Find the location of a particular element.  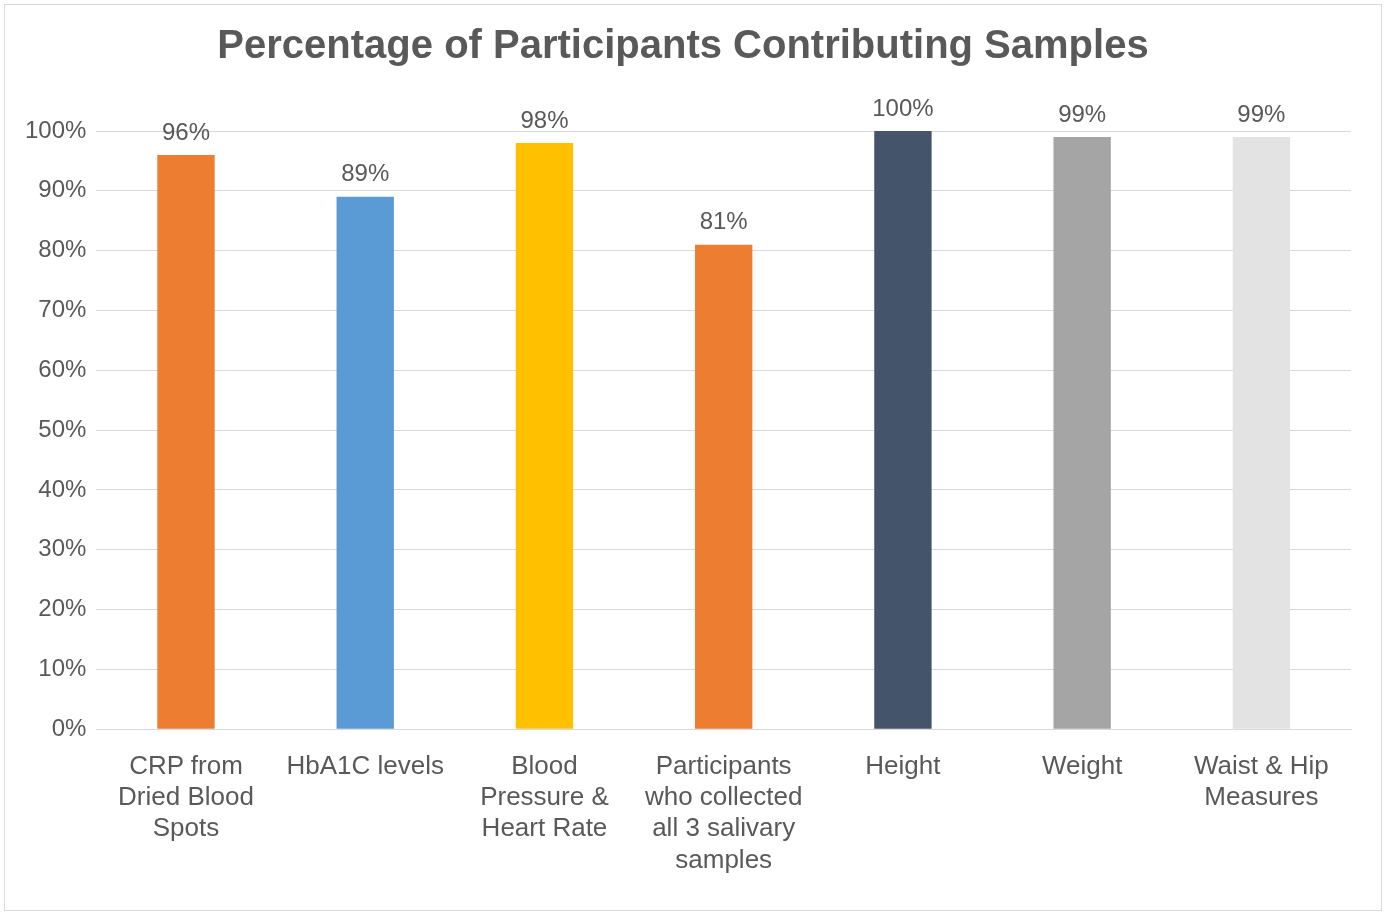

y-tick-label: 60% is located at coordinates (62, 368).